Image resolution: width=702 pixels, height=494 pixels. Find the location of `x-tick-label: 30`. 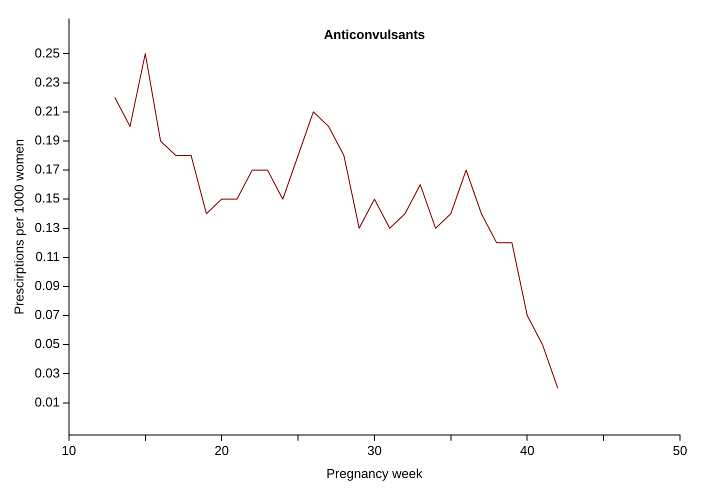

x-tick-label: 30 is located at coordinates (374, 450).